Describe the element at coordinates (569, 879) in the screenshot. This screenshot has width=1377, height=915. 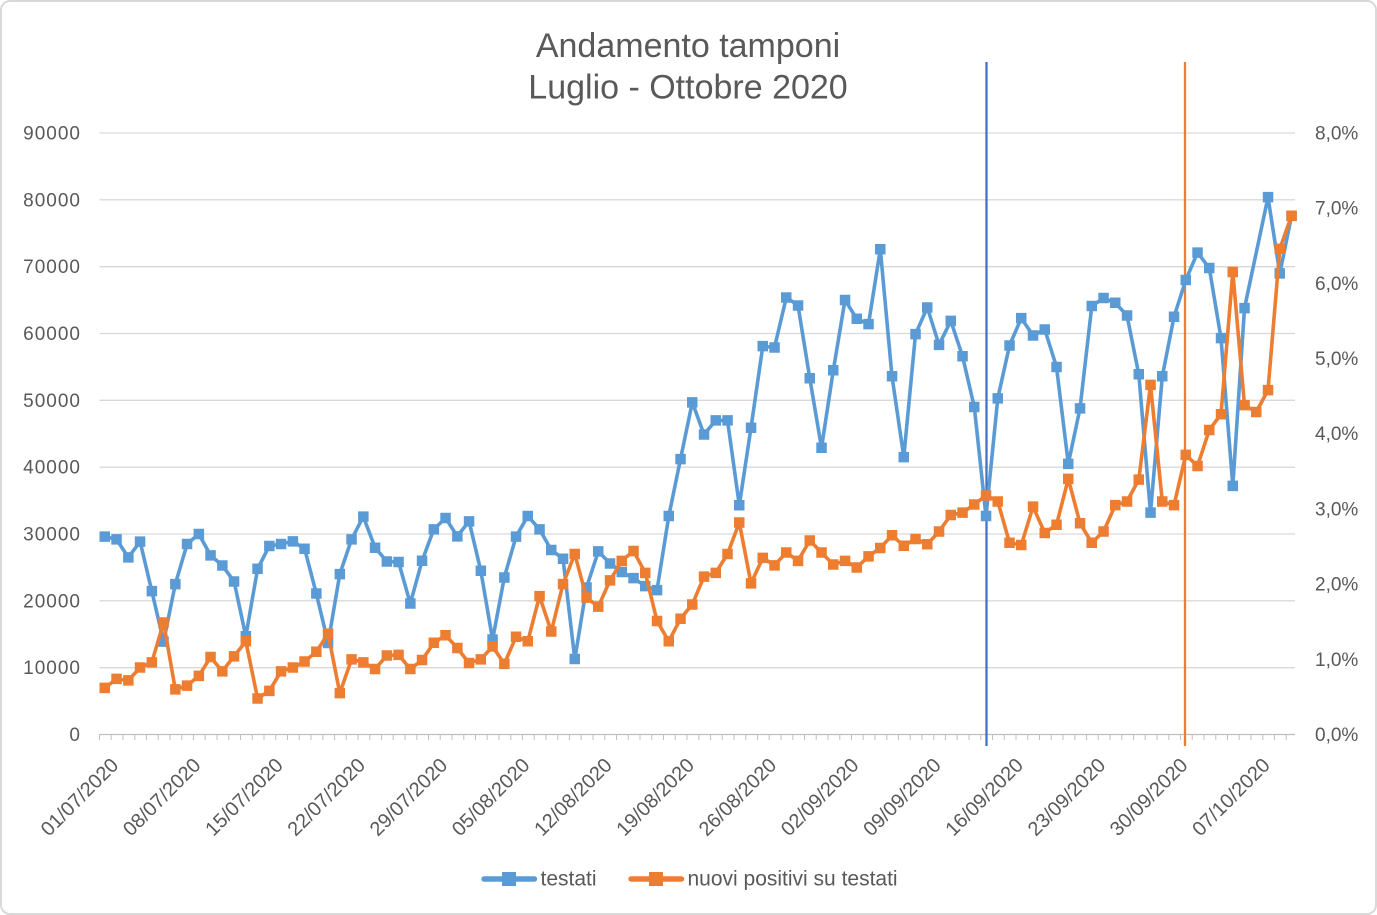
I see `svg-text: testati` at that location.